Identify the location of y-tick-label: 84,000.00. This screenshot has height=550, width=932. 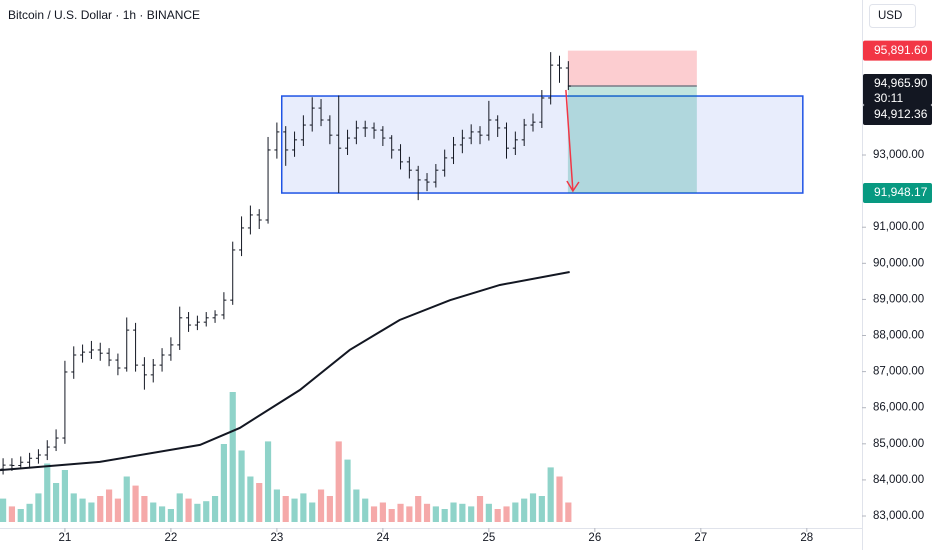
(898, 480).